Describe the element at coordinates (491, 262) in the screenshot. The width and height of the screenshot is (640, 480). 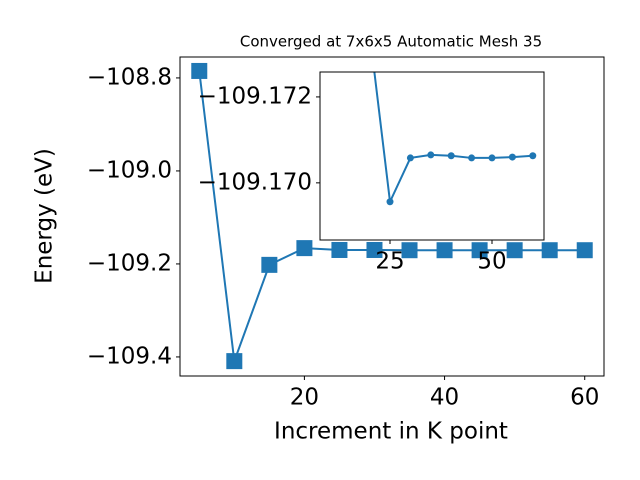
I see `x-tick-label: 50` at that location.